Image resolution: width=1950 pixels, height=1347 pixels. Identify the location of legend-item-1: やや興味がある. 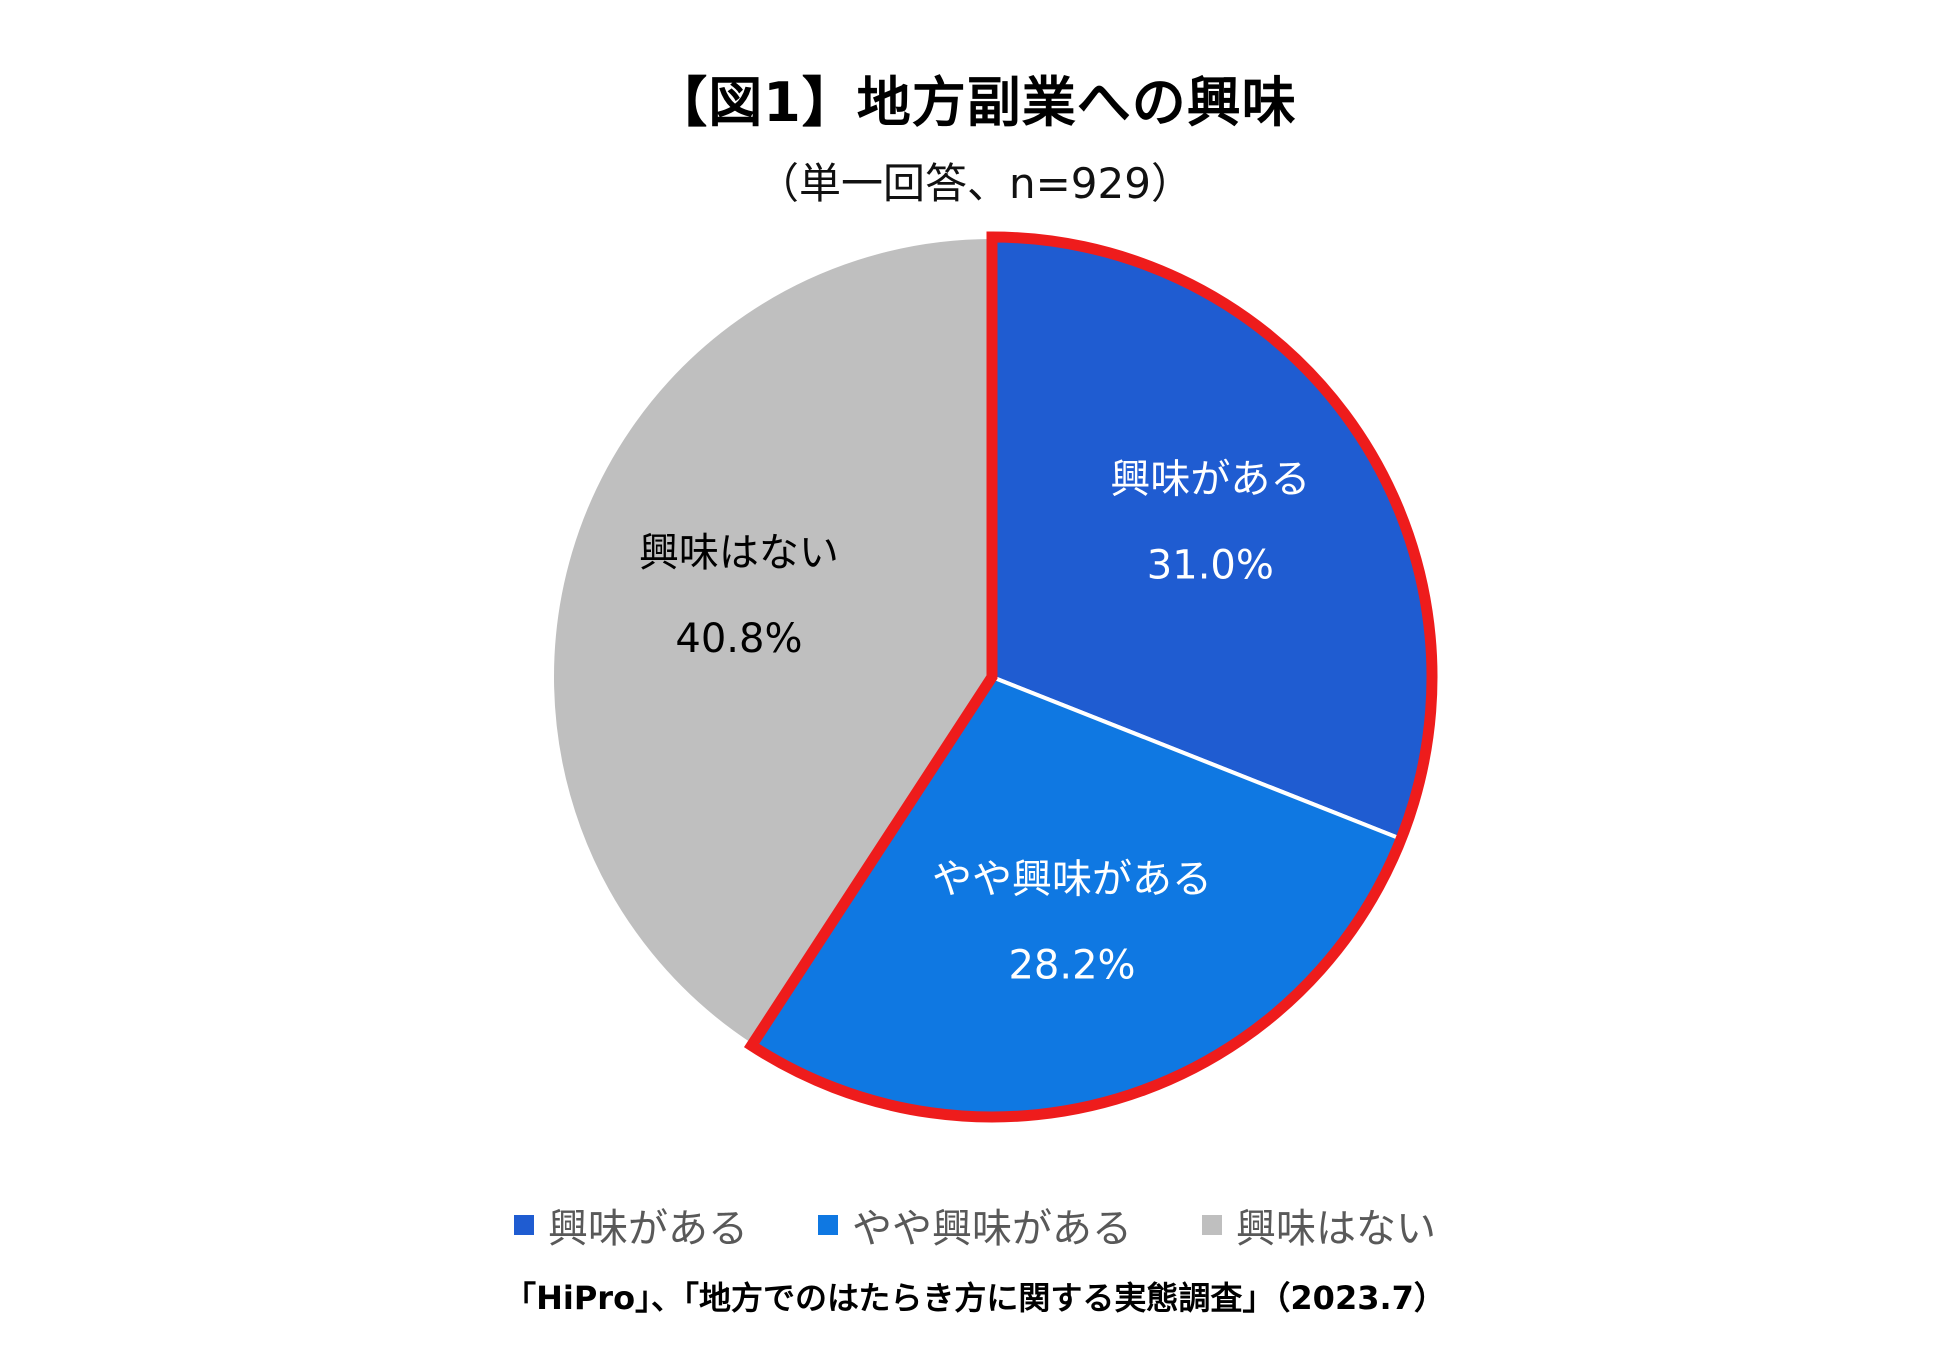
(975, 1225).